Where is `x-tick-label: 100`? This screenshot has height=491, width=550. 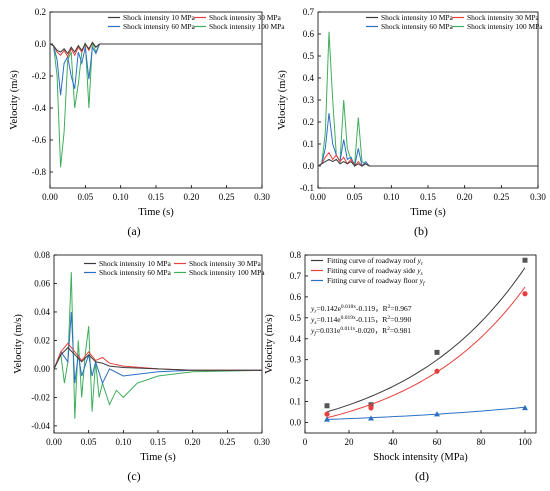 x-tick-label: 100 is located at coordinates (525, 442).